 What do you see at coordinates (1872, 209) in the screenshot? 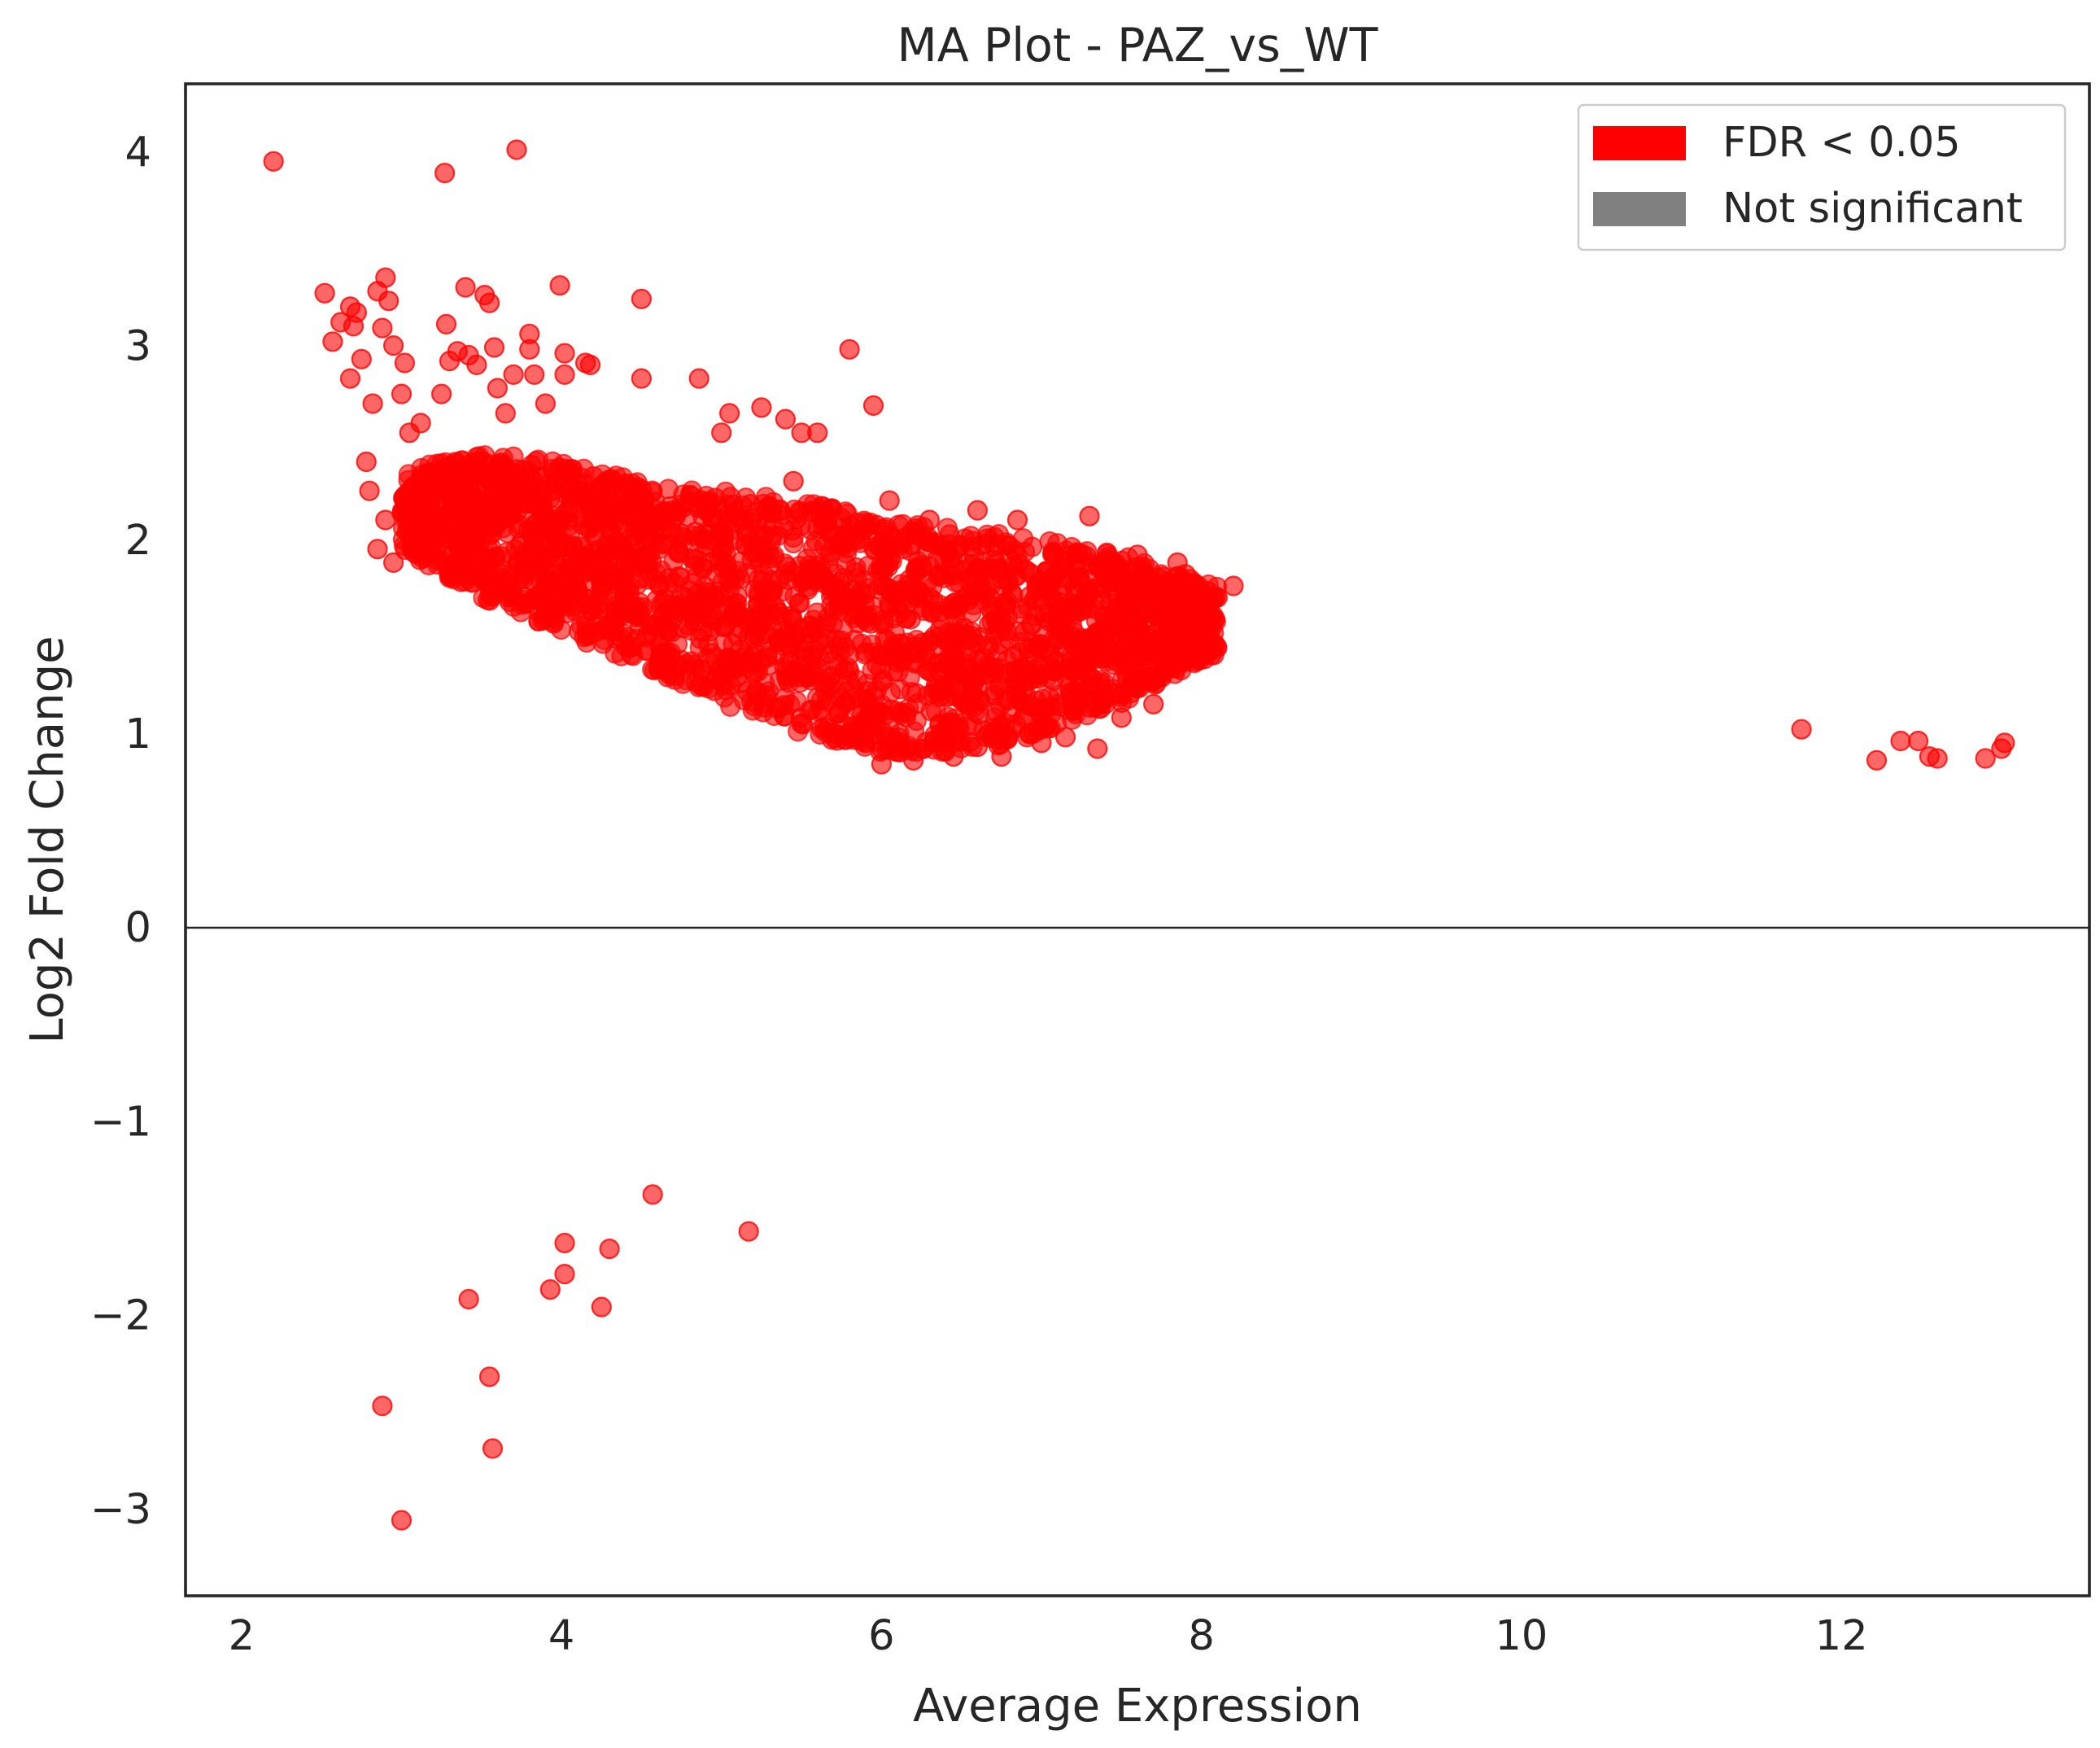
I see `legend-label-not-significant: Not significant` at bounding box center [1872, 209].